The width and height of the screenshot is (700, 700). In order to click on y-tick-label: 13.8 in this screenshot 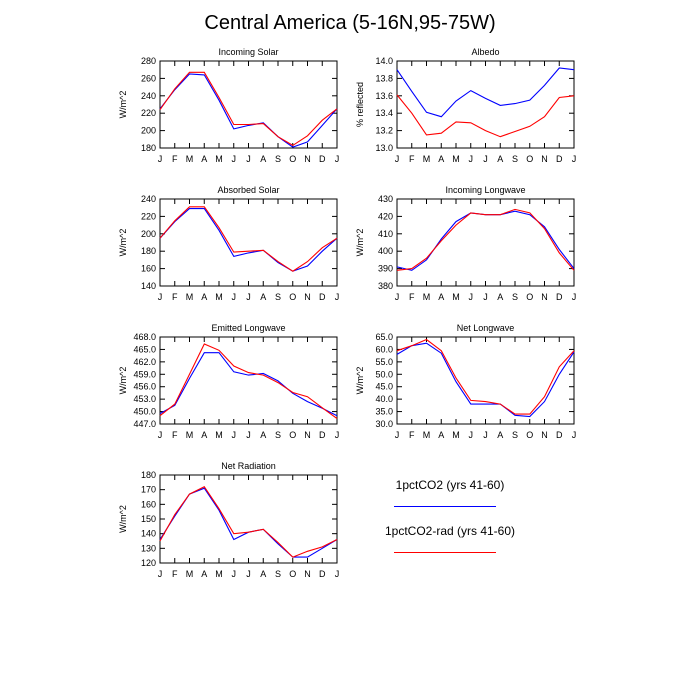, I will do `click(384, 78)`.